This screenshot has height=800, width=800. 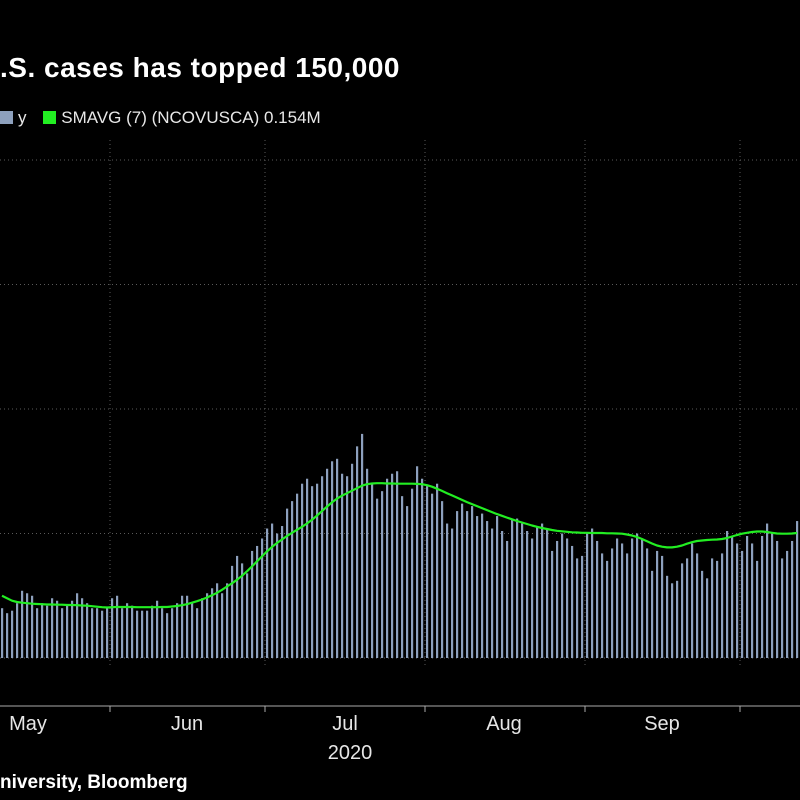 I want to click on x-tick-label-jun: Jun, so click(x=187, y=724).